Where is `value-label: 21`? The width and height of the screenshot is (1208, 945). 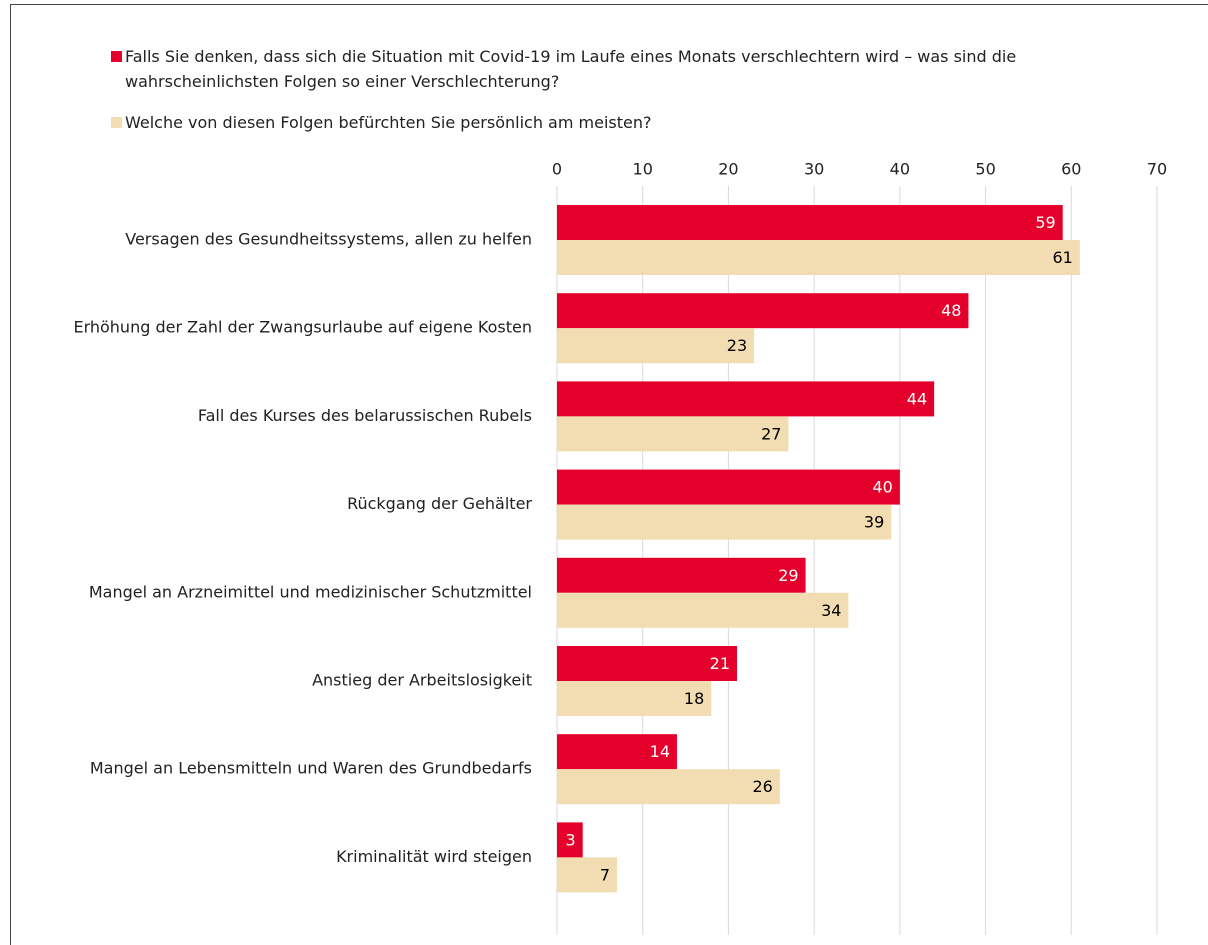 value-label: 21 is located at coordinates (720, 663).